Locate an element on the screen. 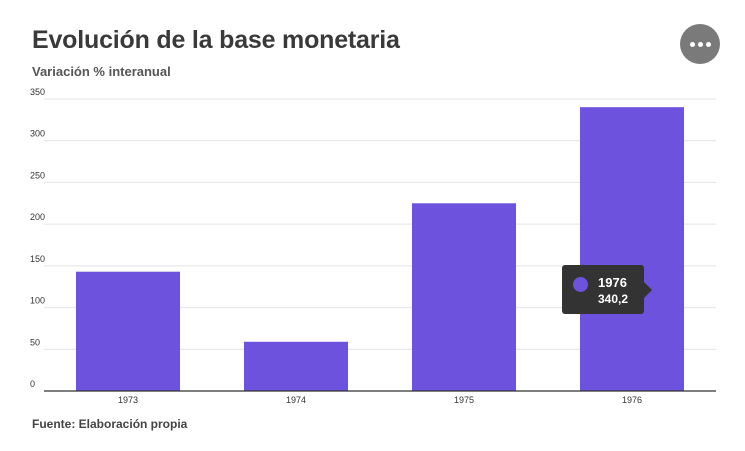 The height and width of the screenshot is (451, 745). x-tick-label: 1976 is located at coordinates (632, 400).